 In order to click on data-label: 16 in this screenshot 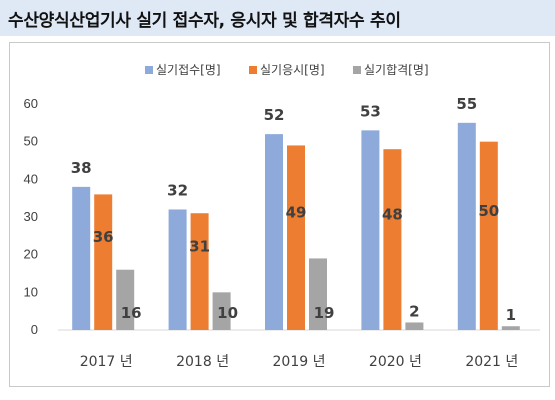, I will do `click(131, 313)`.